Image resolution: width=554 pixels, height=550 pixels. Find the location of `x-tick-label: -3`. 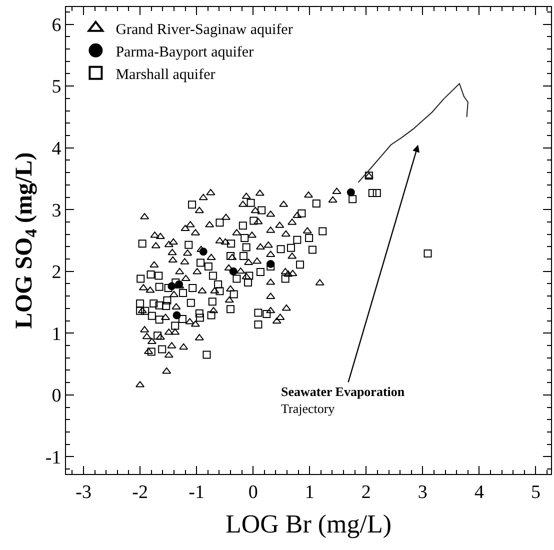

x-tick-label: -3 is located at coordinates (84, 492).